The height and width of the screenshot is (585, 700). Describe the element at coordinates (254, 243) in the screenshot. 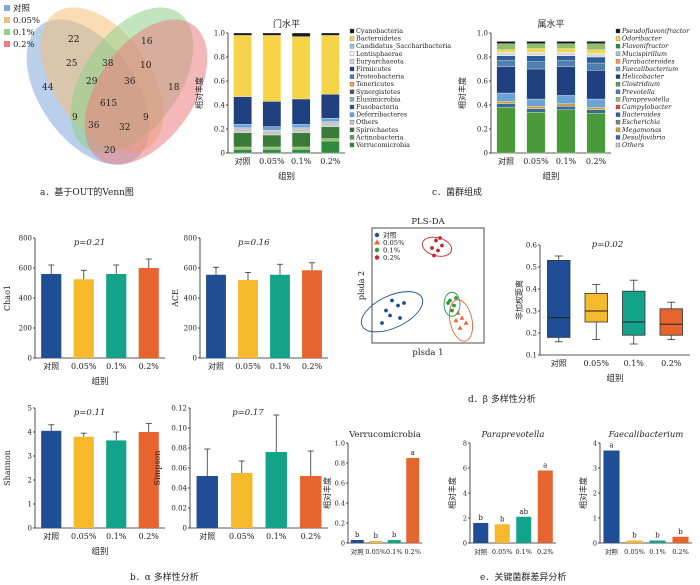

I see `p-value: p=0.16` at that location.